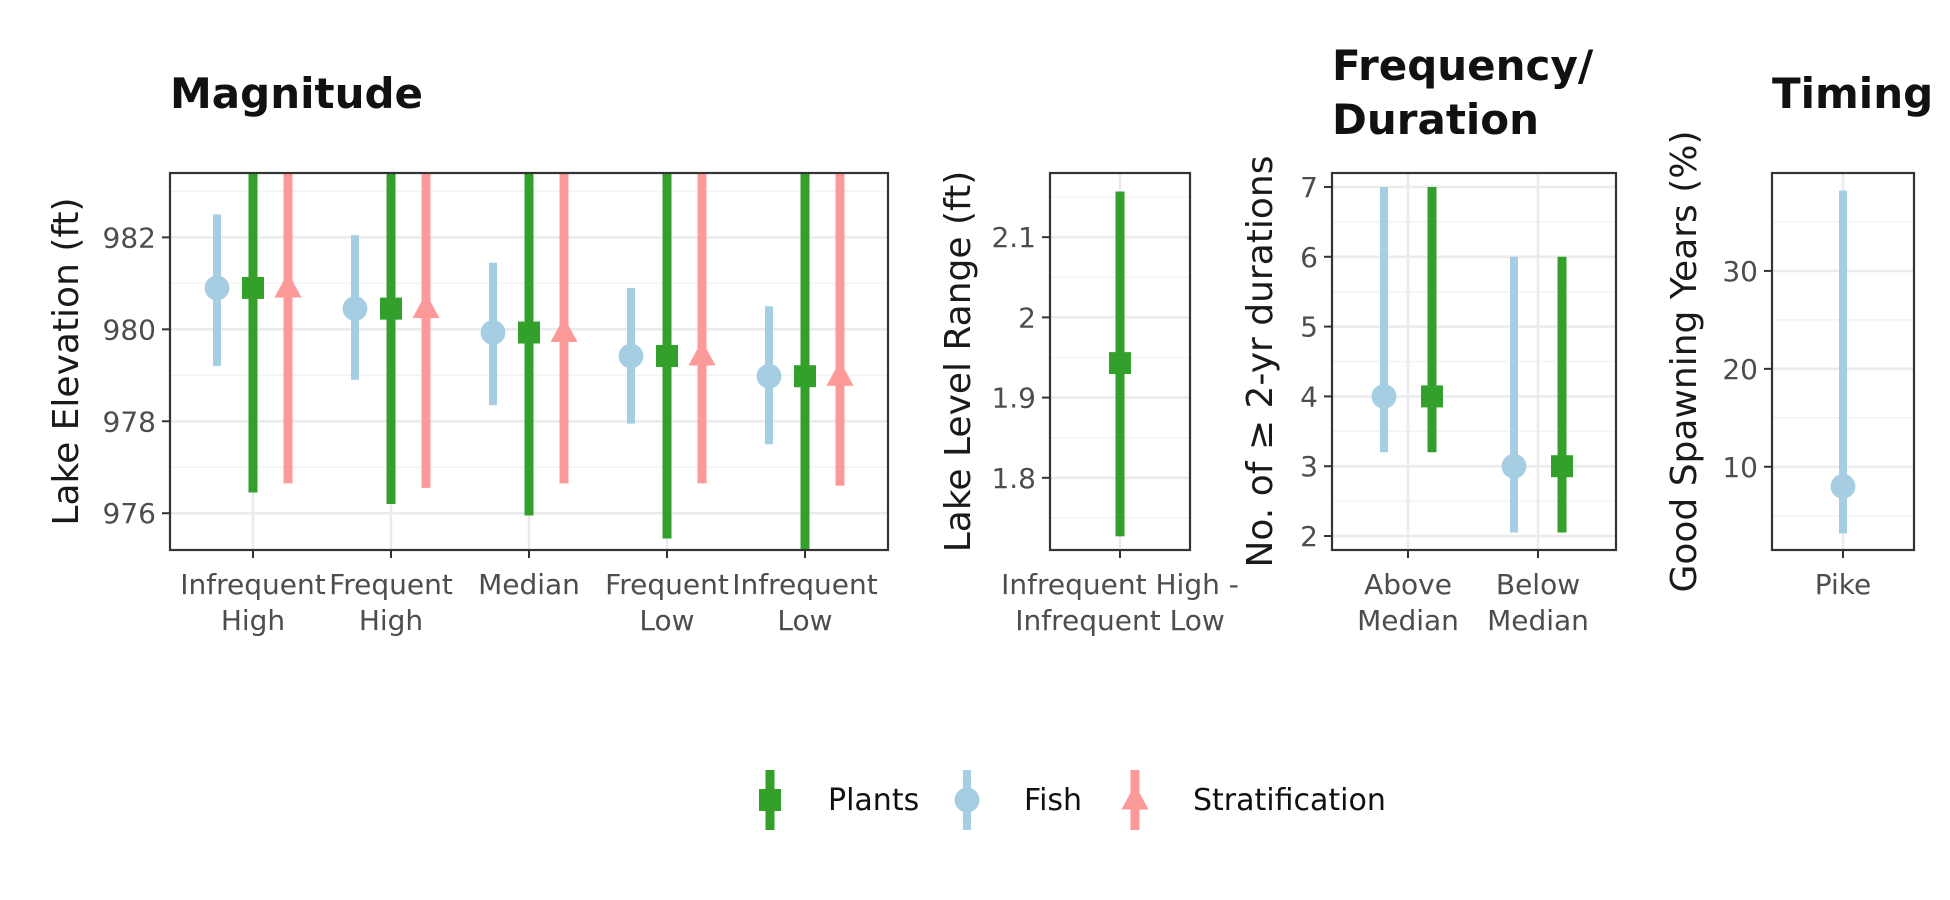  What do you see at coordinates (1053, 800) in the screenshot?
I see `legend-label: Fish` at bounding box center [1053, 800].